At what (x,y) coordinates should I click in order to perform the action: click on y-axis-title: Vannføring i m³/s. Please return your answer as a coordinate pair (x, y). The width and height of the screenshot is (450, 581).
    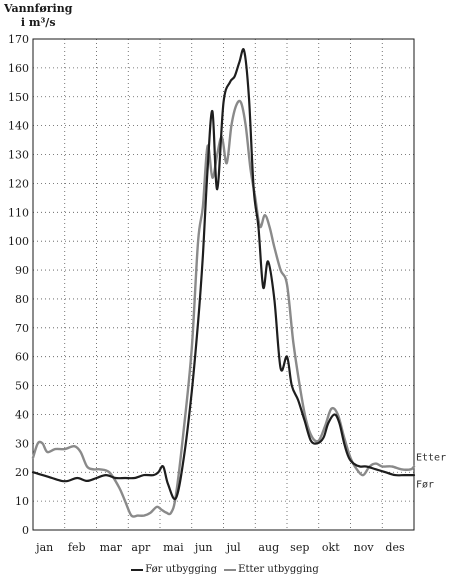
    Looking at the image, I should click on (38, 16).